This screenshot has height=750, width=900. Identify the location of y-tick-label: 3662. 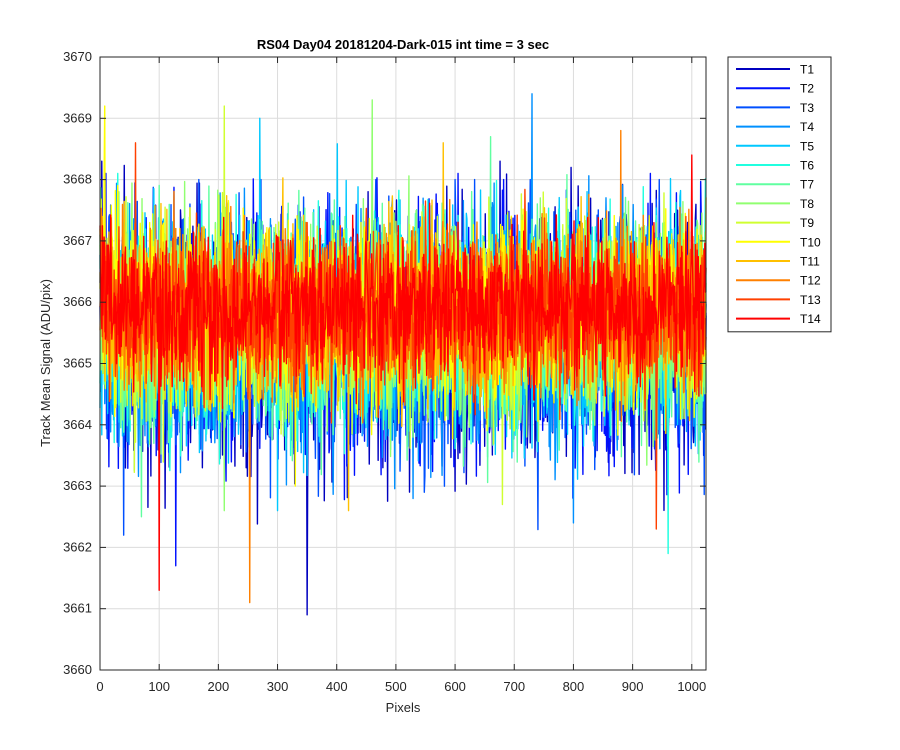
(77, 546).